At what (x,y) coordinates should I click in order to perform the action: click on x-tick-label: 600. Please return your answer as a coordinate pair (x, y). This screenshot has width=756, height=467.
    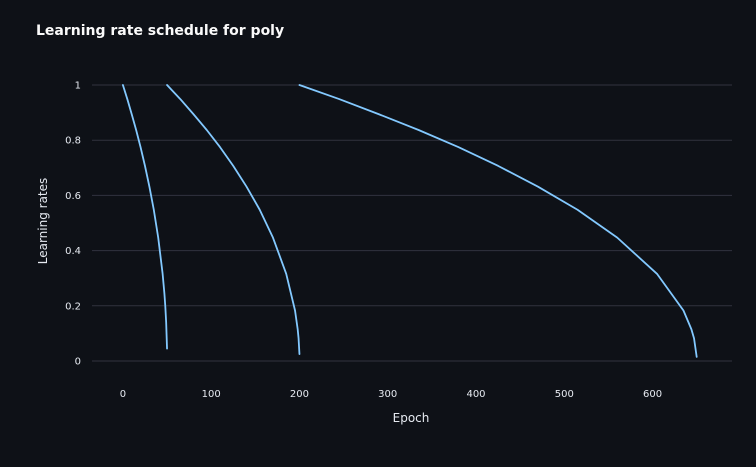
    Looking at the image, I should click on (652, 394).